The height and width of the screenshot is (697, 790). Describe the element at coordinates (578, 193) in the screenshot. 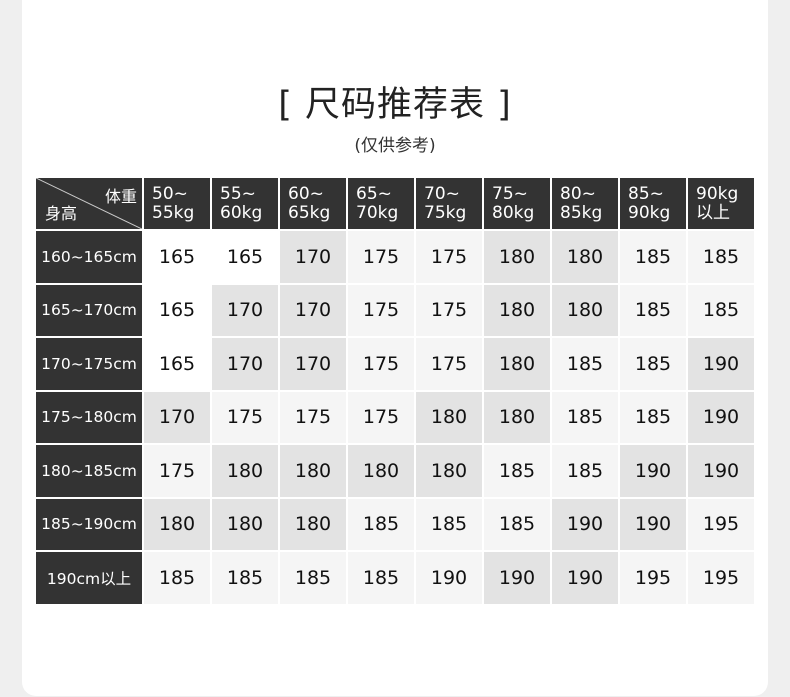

I see `column-header-line: 80~` at that location.